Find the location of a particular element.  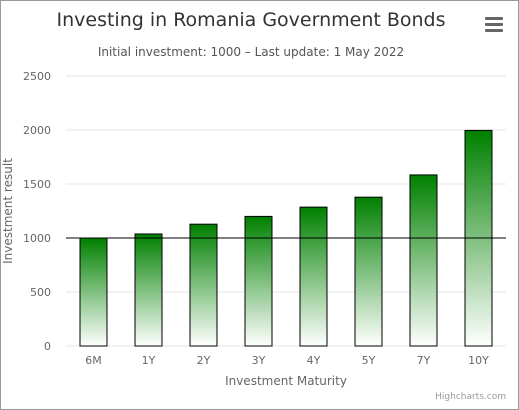

x-tick-label: 3Y is located at coordinates (259, 360).